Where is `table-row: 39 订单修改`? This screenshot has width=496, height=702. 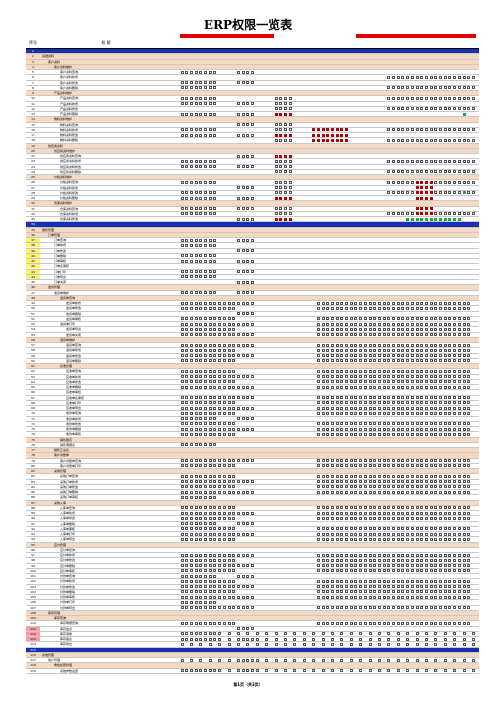
table-row: 39 订单修改 is located at coordinates (252, 251).